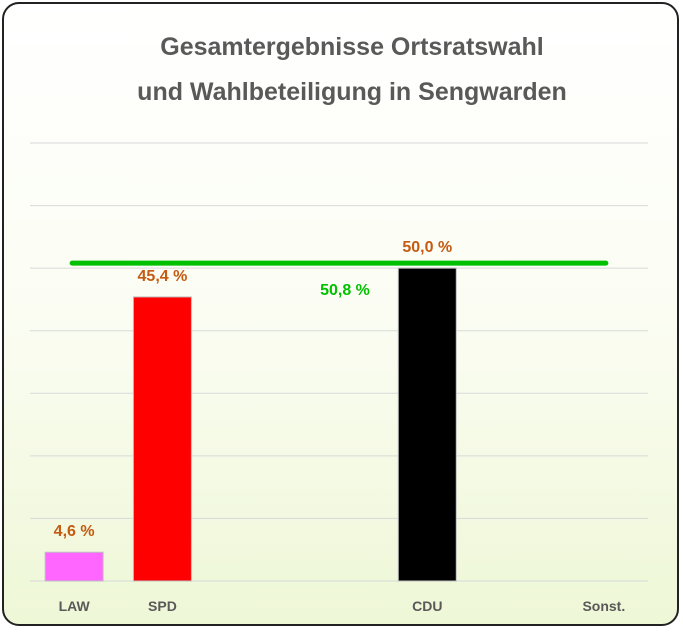  I want to click on data-label: 45,4 %, so click(163, 276).